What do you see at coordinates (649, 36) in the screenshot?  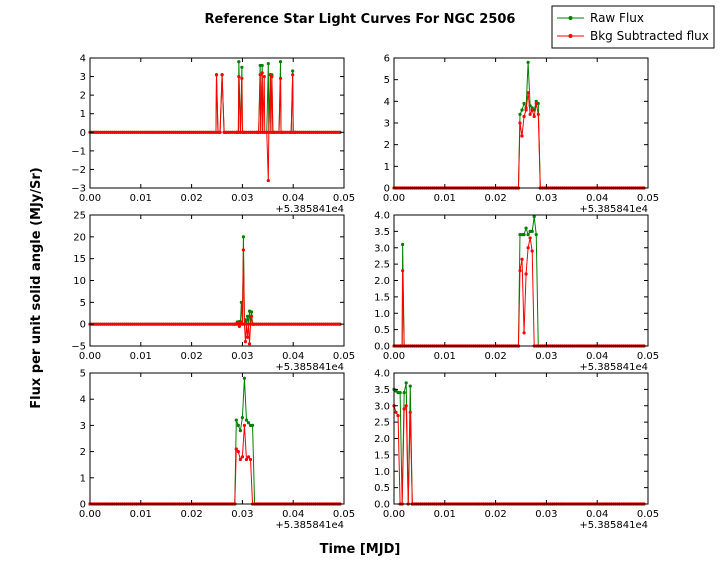 I see `legend-bkg-subtracted-label: Bkg Subtracted flux` at bounding box center [649, 36].